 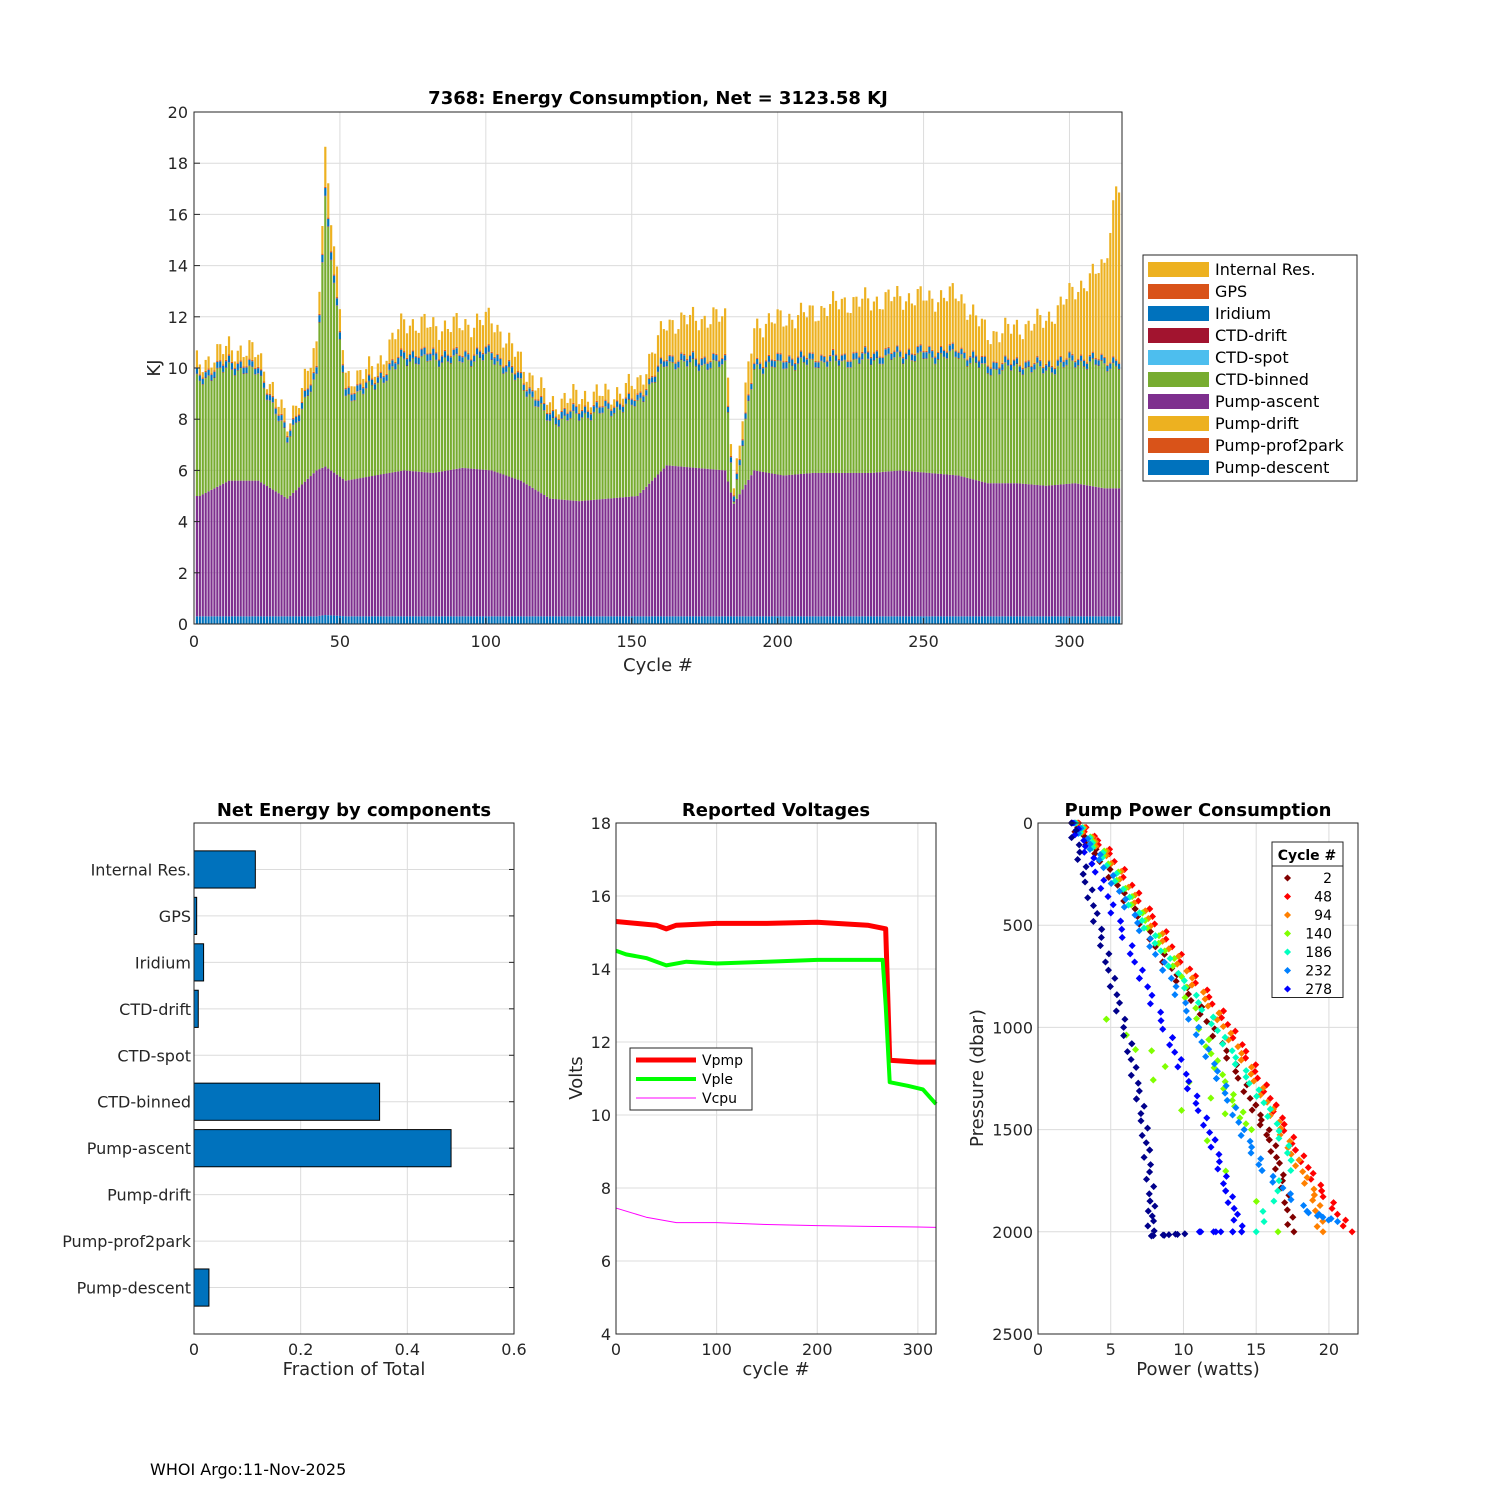 I want to click on voltages-y-tick-label: 6, so click(x=606, y=1261).